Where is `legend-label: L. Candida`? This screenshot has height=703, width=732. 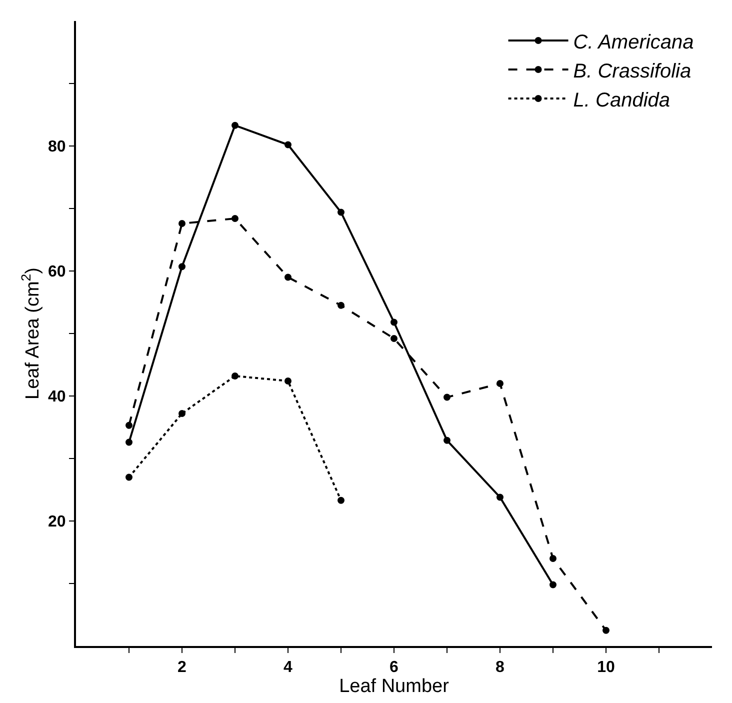 legend-label: L. Candida is located at coordinates (621, 100).